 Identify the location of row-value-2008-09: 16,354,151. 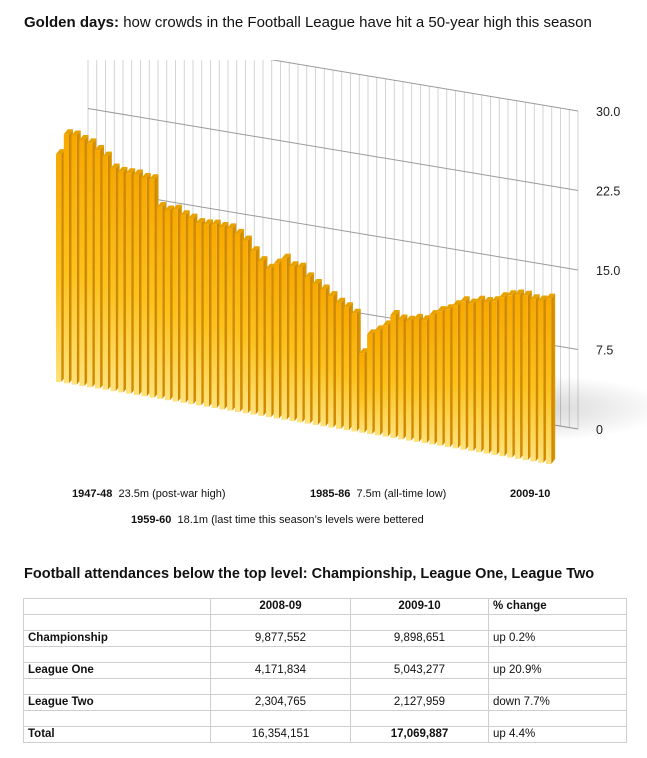
(280, 734).